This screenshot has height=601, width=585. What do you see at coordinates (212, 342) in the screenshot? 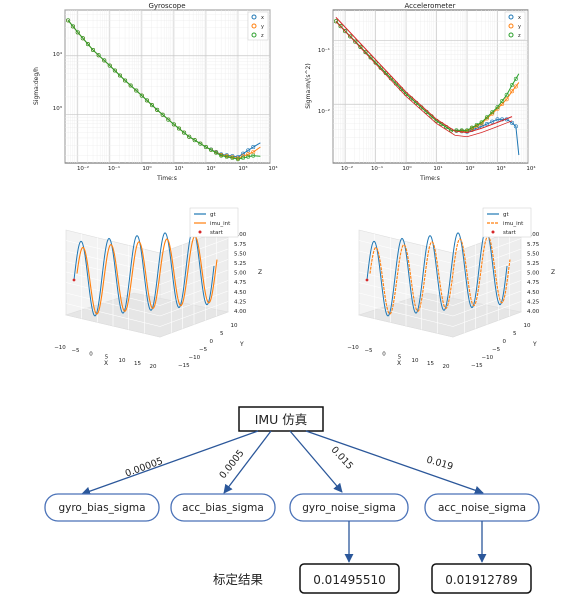
I see `y-tick: 0` at bounding box center [212, 342].